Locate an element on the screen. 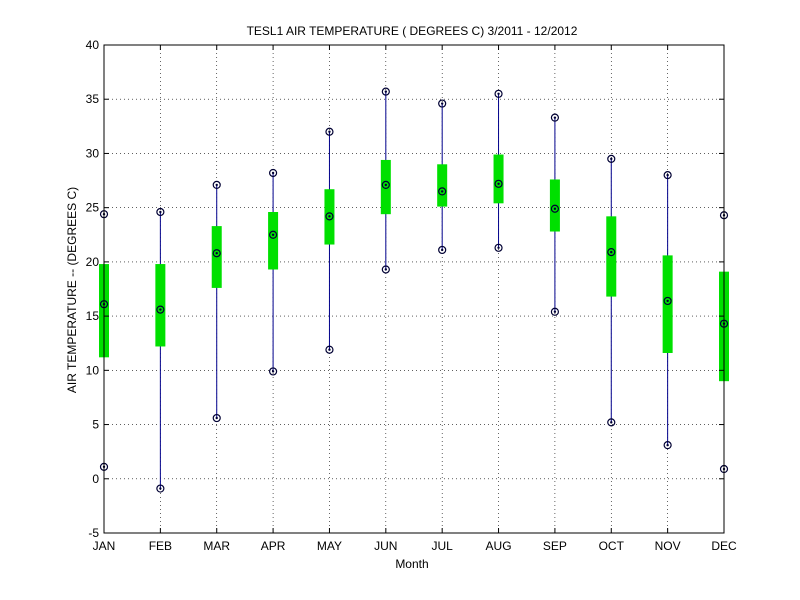  min-marker-dot-apr is located at coordinates (273, 371).